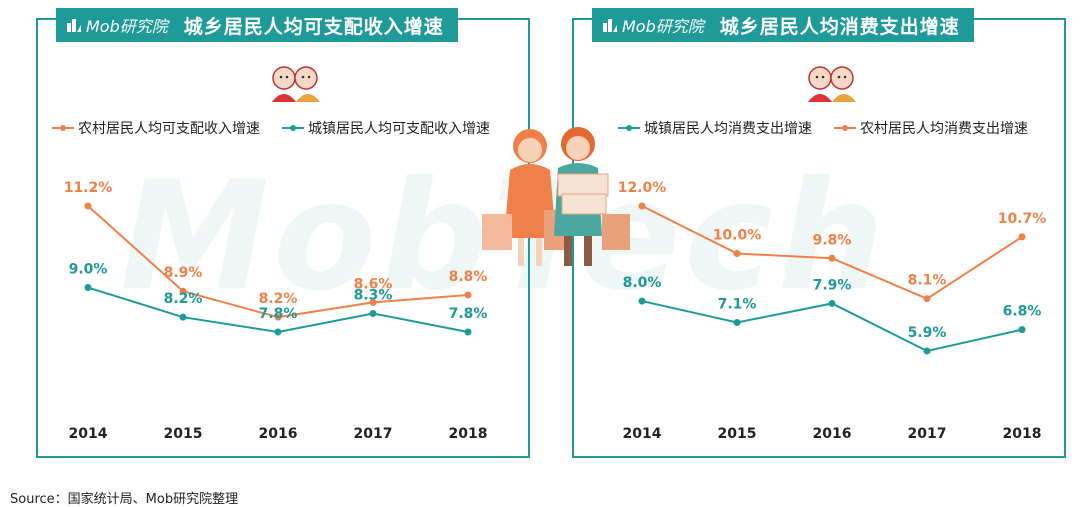 The height and width of the screenshot is (507, 1080). I want to click on data-label: 8.1%, so click(927, 281).